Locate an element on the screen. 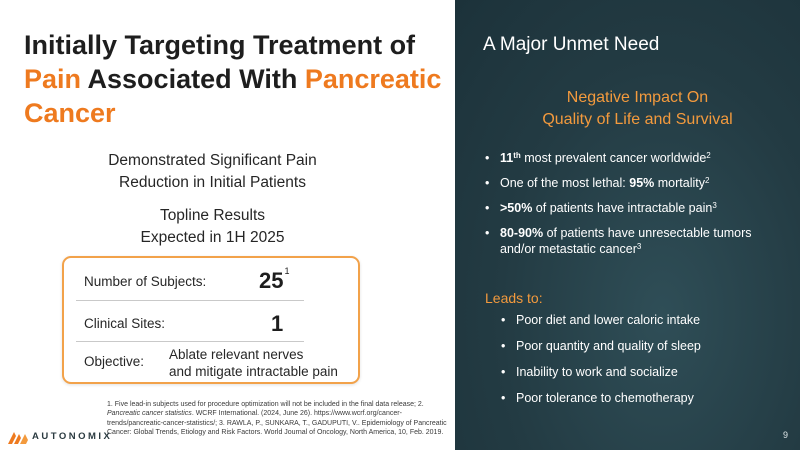 The width and height of the screenshot is (800, 450). bullet-mortality-text-2: mortality is located at coordinates (679, 183).